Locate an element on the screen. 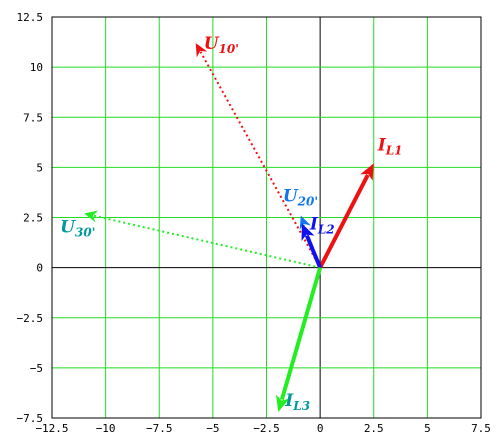 The height and width of the screenshot is (445, 501). arrowhead-U10 is located at coordinates (201, 50).